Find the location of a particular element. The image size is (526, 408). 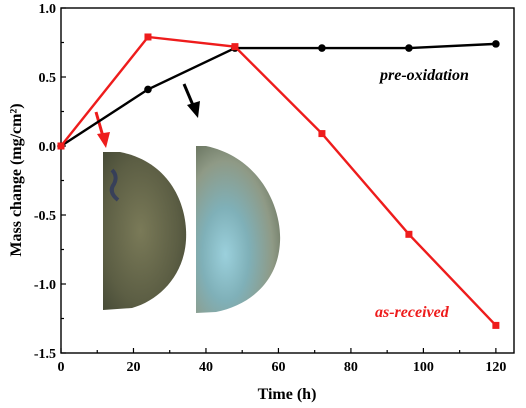

x-tick-label: 40 is located at coordinates (206, 367).